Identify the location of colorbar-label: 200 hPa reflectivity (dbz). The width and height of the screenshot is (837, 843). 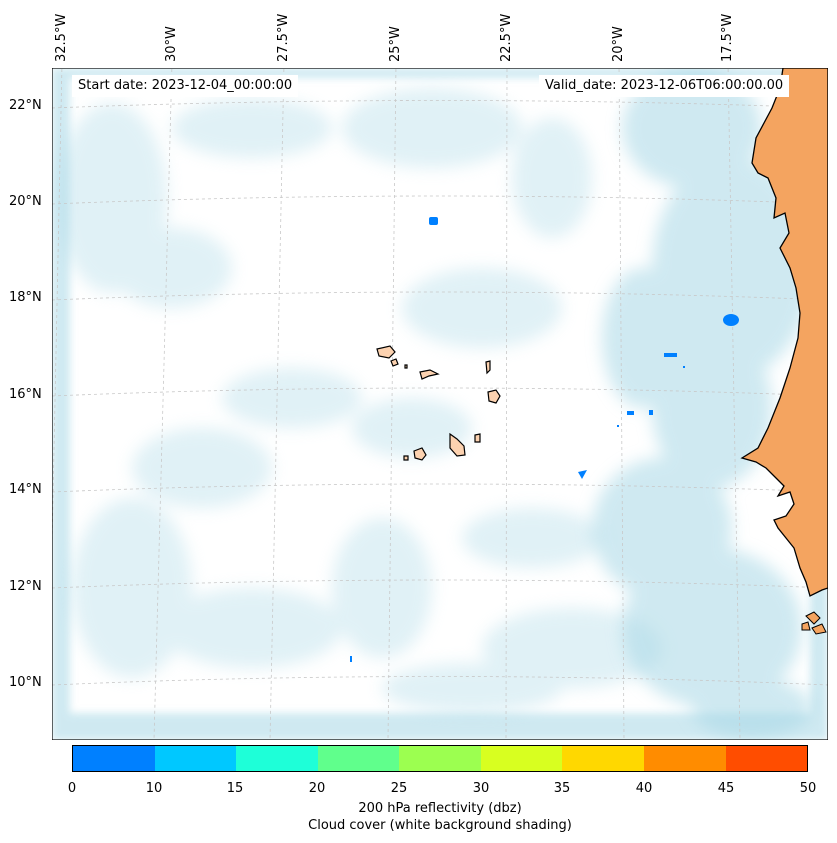
(440, 808).